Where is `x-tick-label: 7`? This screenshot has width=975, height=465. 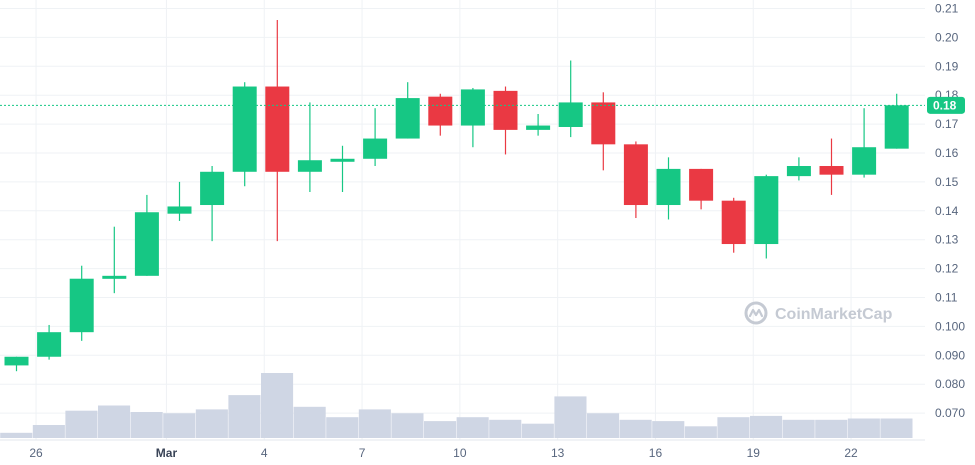 x-tick-label: 7 is located at coordinates (362, 453).